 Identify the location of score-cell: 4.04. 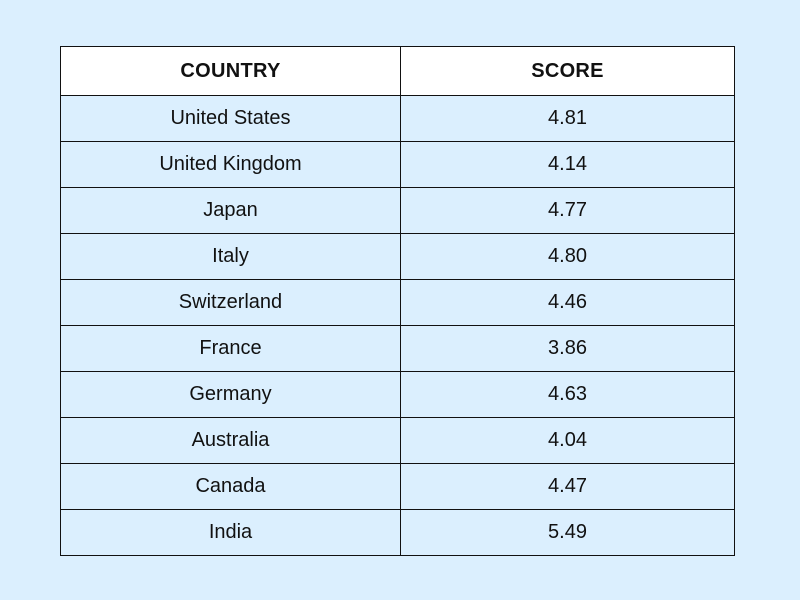
(567, 440).